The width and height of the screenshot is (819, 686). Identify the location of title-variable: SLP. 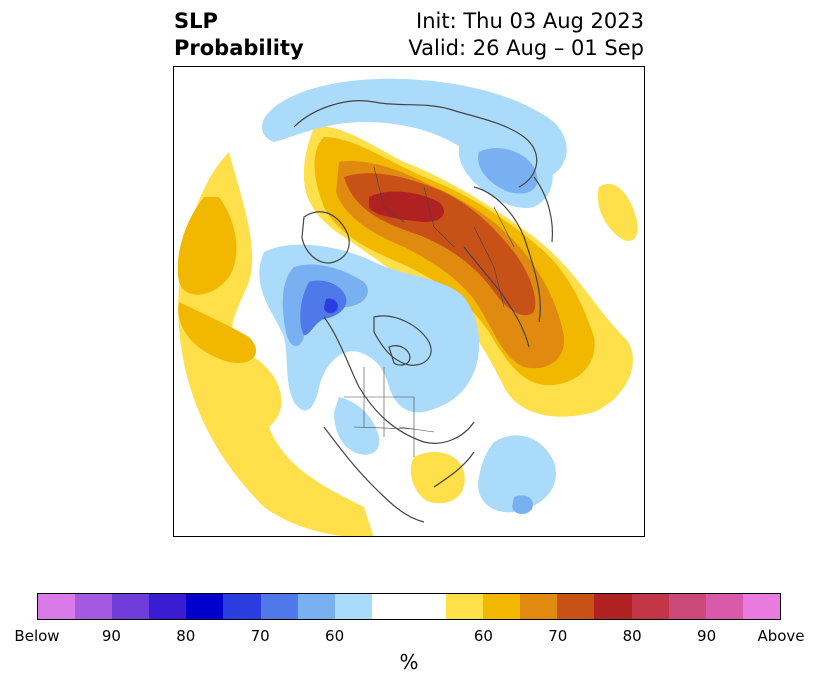
(196, 21).